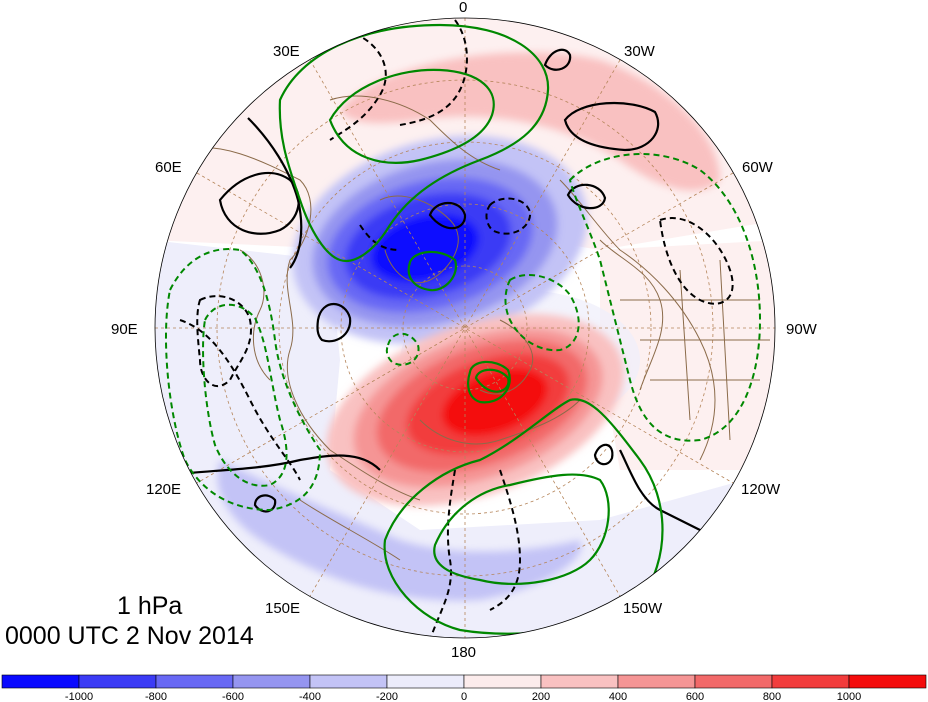 Image resolution: width=928 pixels, height=702 pixels. What do you see at coordinates (163, 489) in the screenshot?
I see `lon-label-120e: 120E` at bounding box center [163, 489].